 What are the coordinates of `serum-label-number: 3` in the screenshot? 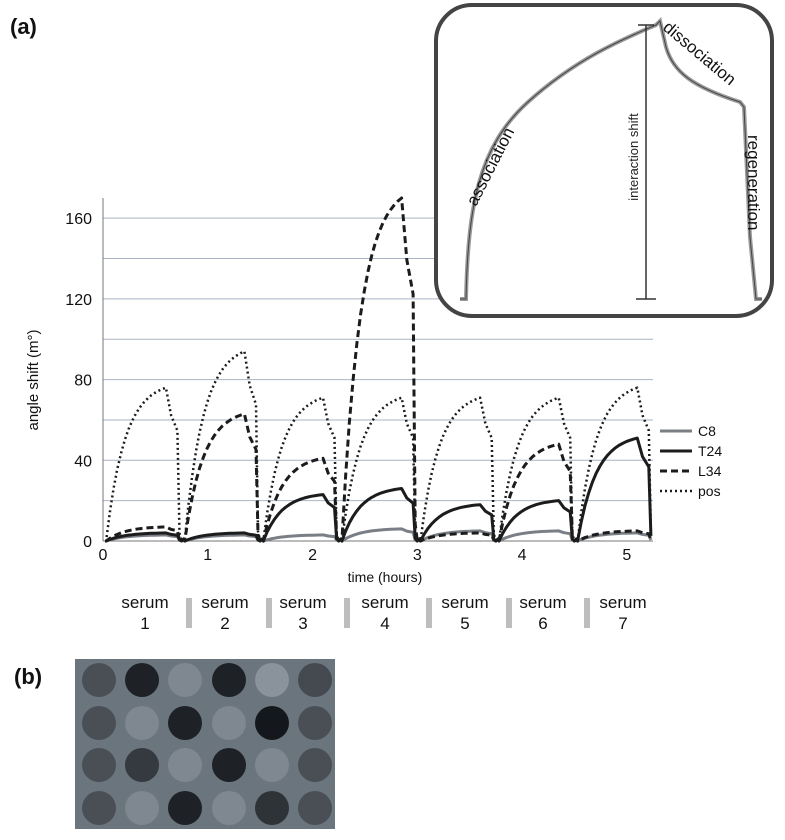 It's located at (303, 623).